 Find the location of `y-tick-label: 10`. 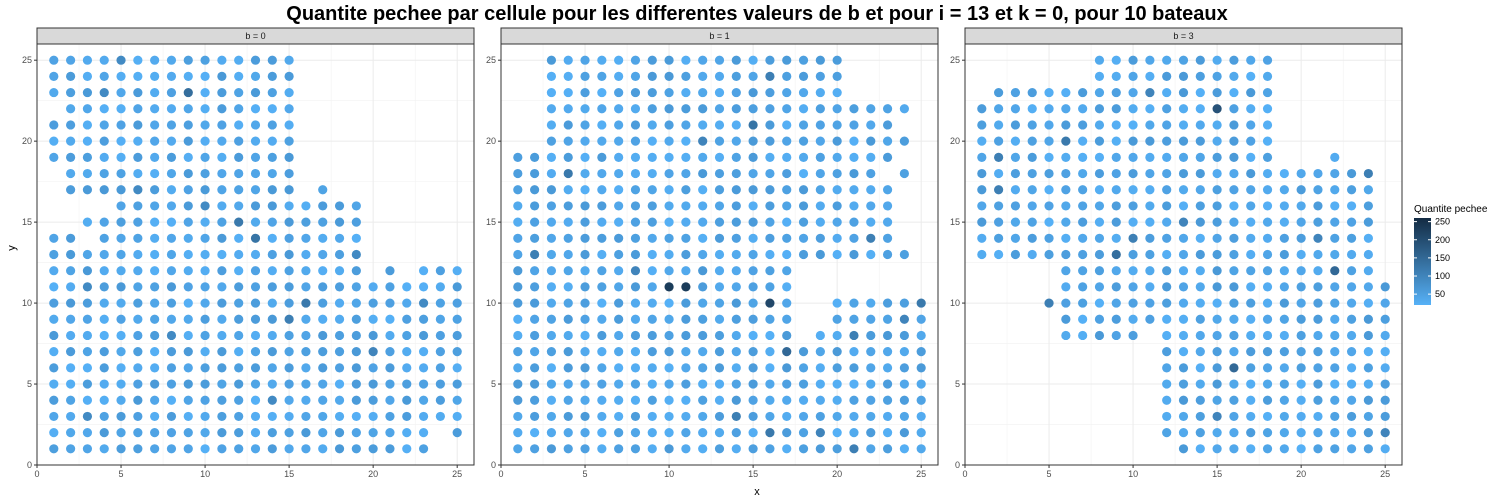

y-tick-label: 10 is located at coordinates (955, 303).